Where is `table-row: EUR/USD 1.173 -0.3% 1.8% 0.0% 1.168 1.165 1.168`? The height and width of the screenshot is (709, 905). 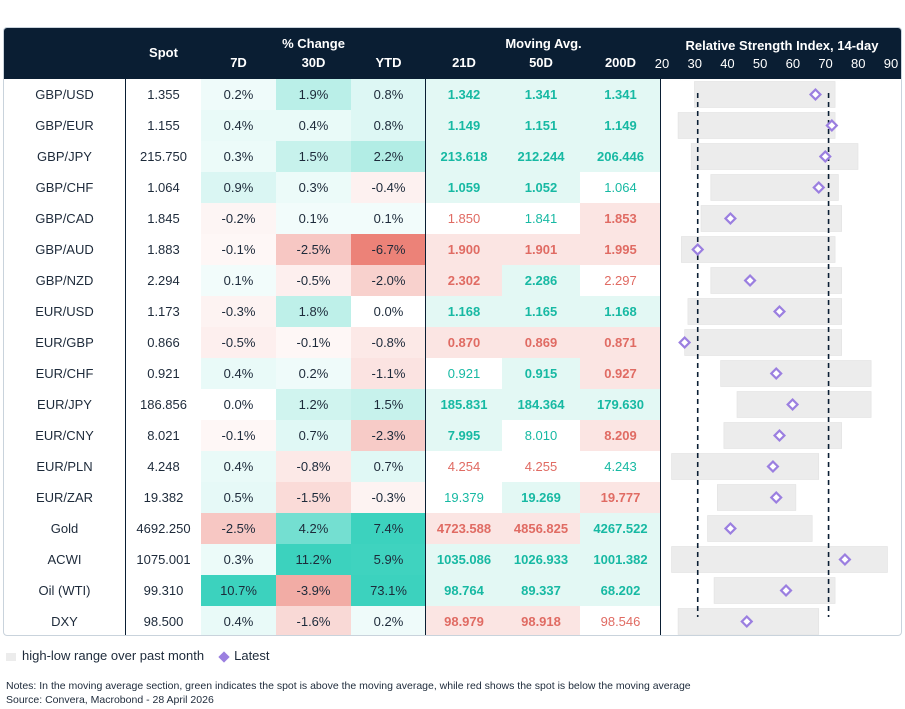 table-row: EUR/USD 1.173 -0.3% 1.8% 0.0% 1.168 1.165 1.168 is located at coordinates (332, 311).